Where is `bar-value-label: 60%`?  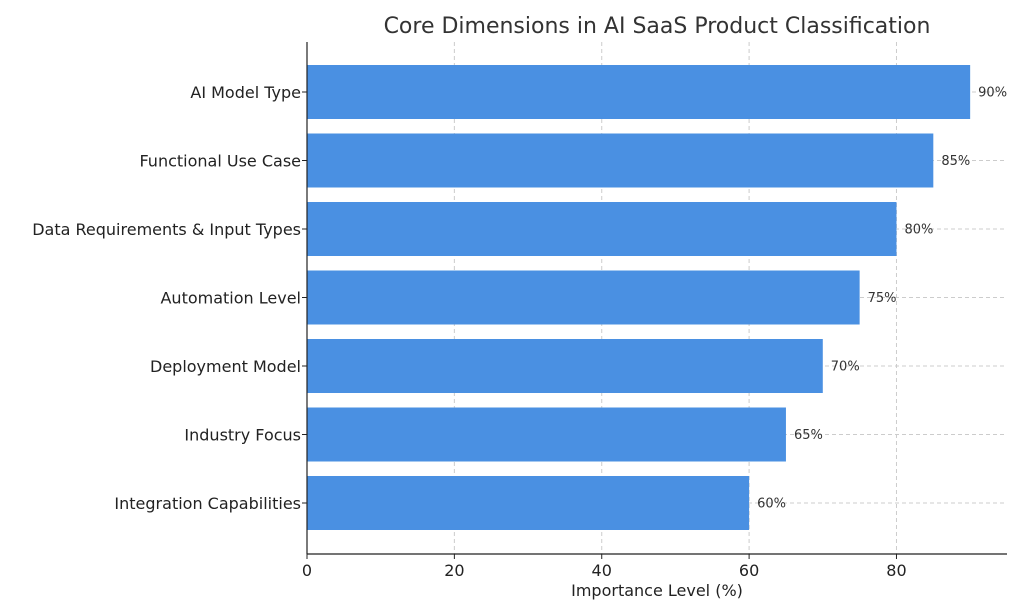
bar-value-label: 60% is located at coordinates (771, 504).